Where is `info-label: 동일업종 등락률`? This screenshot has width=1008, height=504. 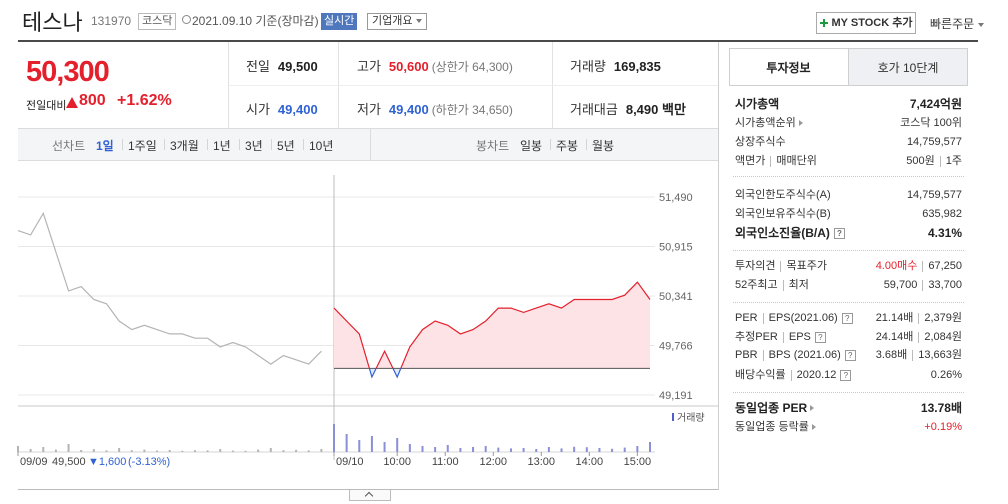 info-label: 동일업종 등락률 is located at coordinates (772, 427).